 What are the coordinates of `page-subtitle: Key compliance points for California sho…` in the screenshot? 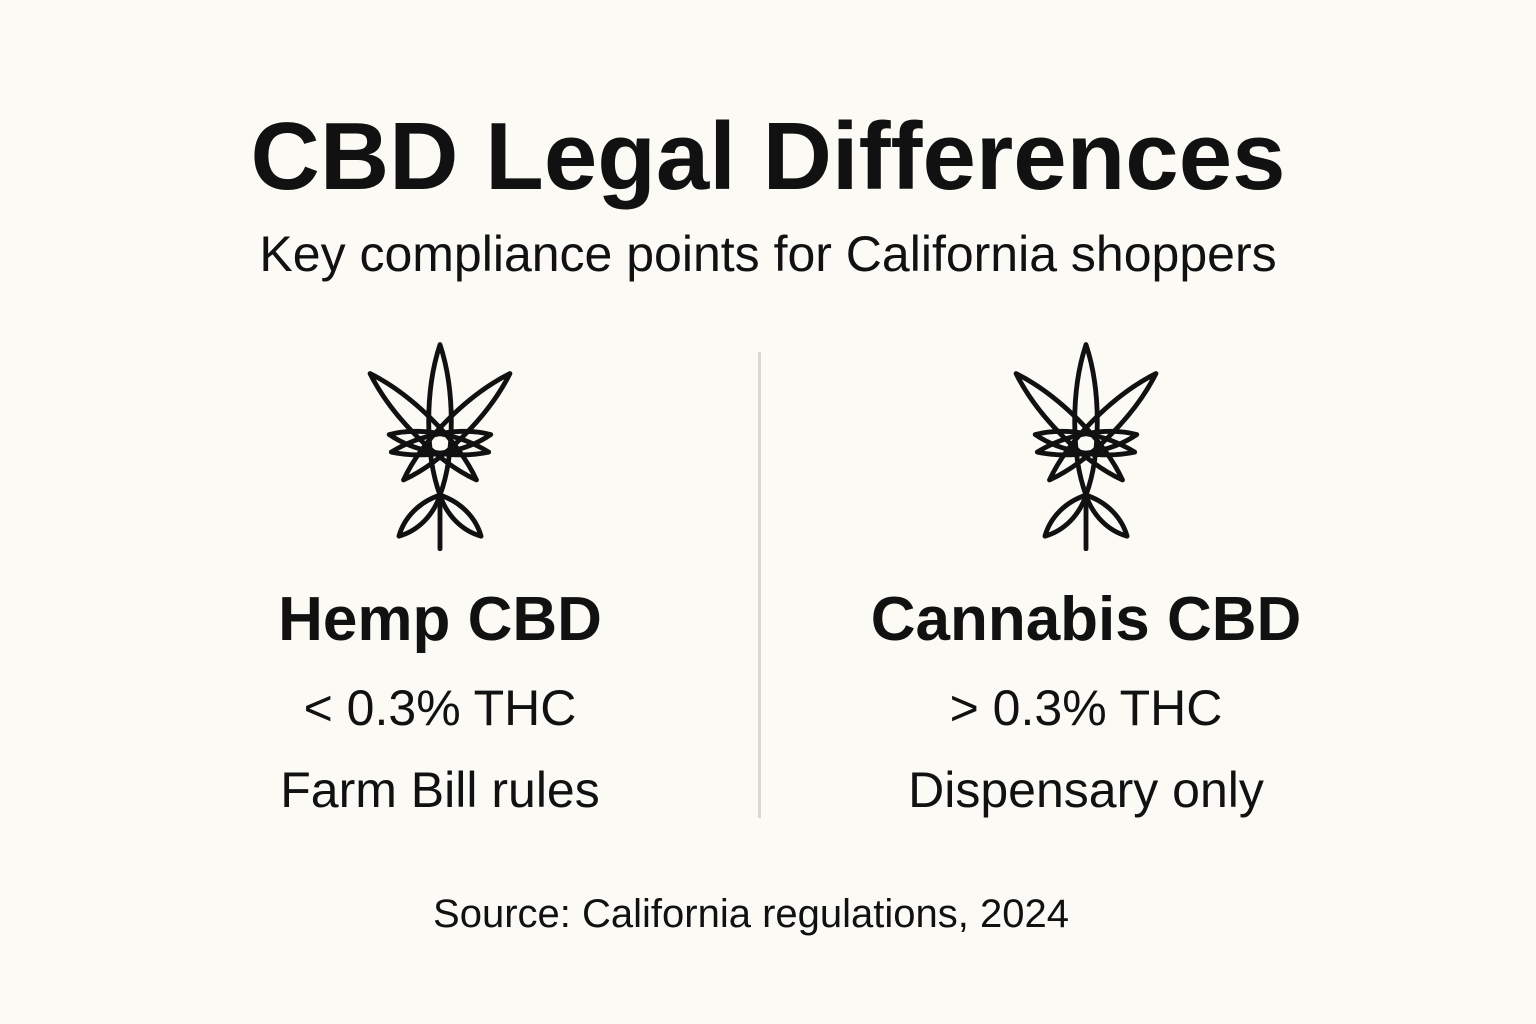 It's located at (768, 254).